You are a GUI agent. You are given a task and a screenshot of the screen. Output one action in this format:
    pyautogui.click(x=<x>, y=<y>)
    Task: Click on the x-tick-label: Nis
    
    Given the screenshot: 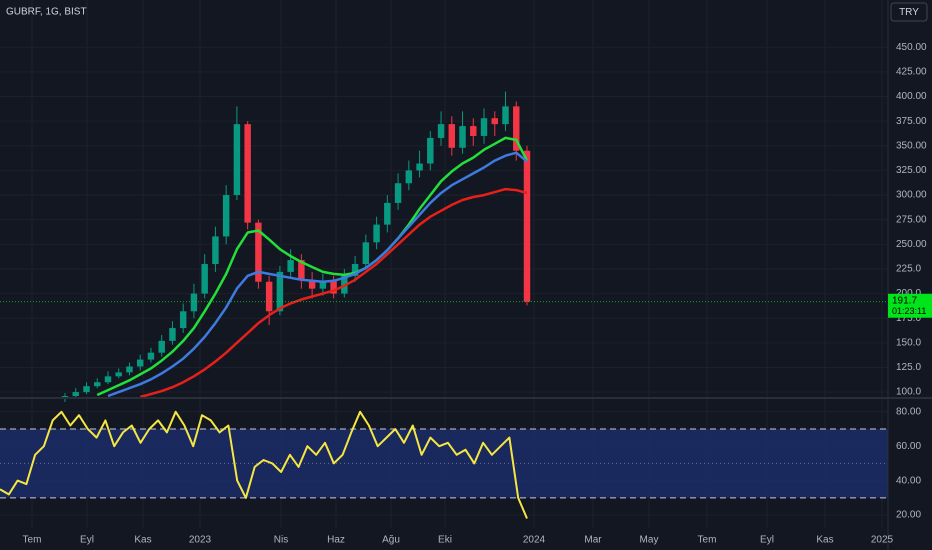 What is the action you would take?
    pyautogui.click(x=281, y=540)
    